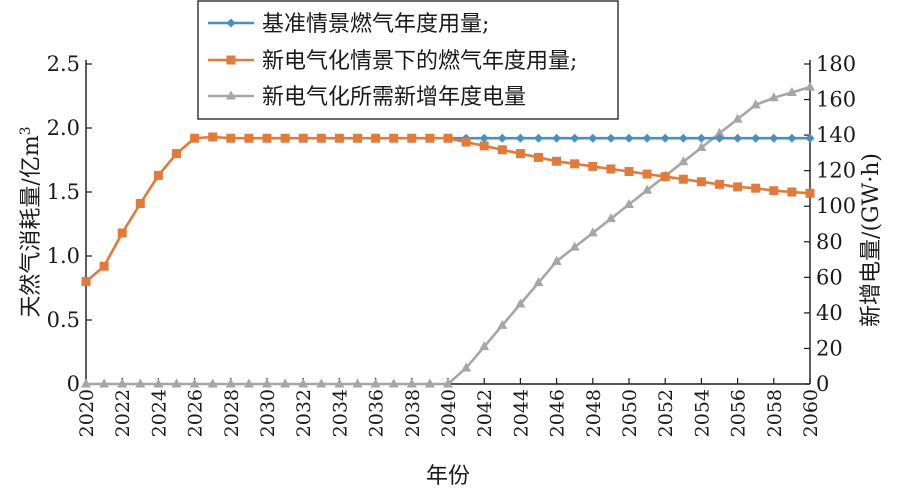 The width and height of the screenshot is (897, 495). Describe the element at coordinates (232, 413) in the screenshot. I see `x-tick-label: 2028` at that location.